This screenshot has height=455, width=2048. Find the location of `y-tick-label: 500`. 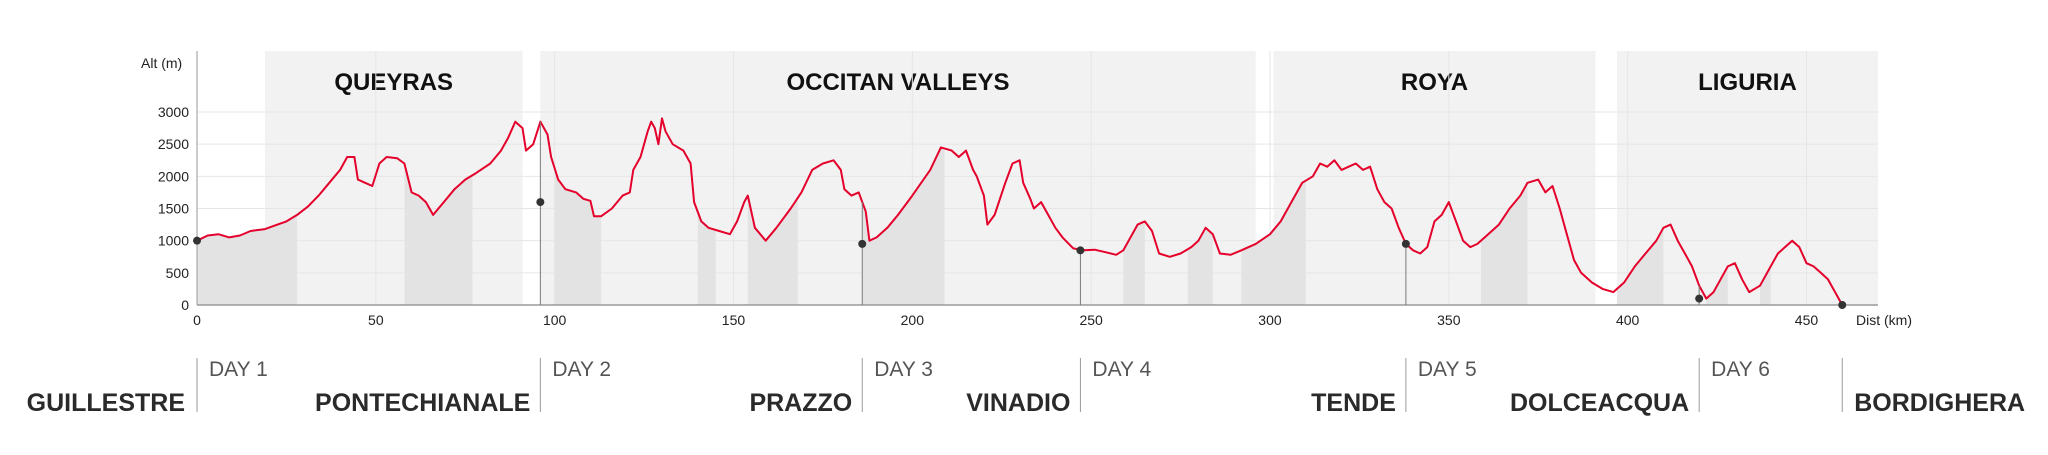

y-tick-label: 500 is located at coordinates (178, 273).